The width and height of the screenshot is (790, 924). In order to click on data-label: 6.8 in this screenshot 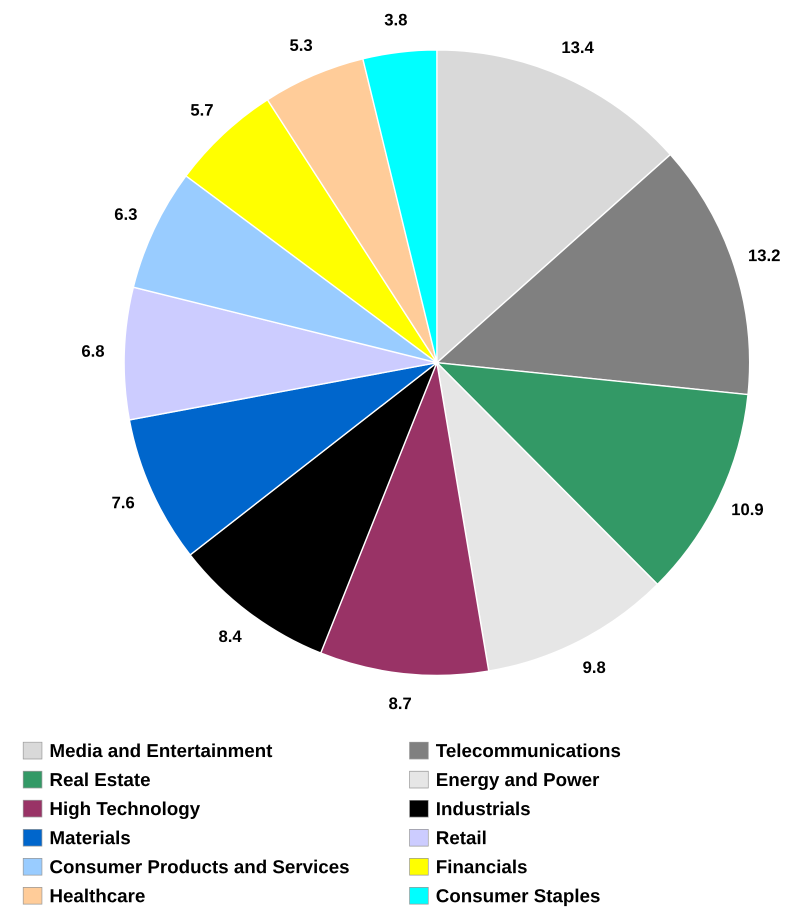, I will do `click(93, 351)`.